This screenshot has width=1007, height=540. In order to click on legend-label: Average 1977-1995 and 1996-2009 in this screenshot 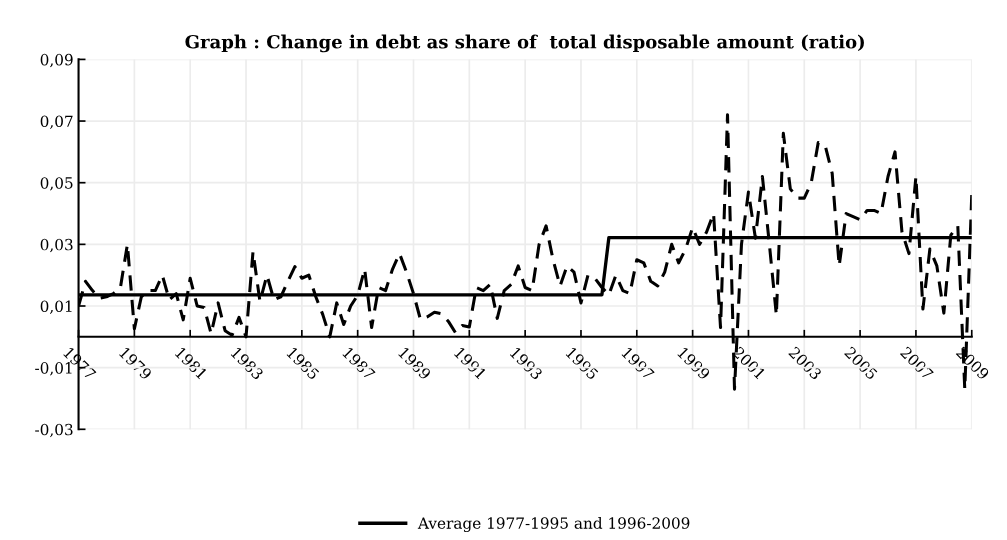, I will do `click(553, 525)`.